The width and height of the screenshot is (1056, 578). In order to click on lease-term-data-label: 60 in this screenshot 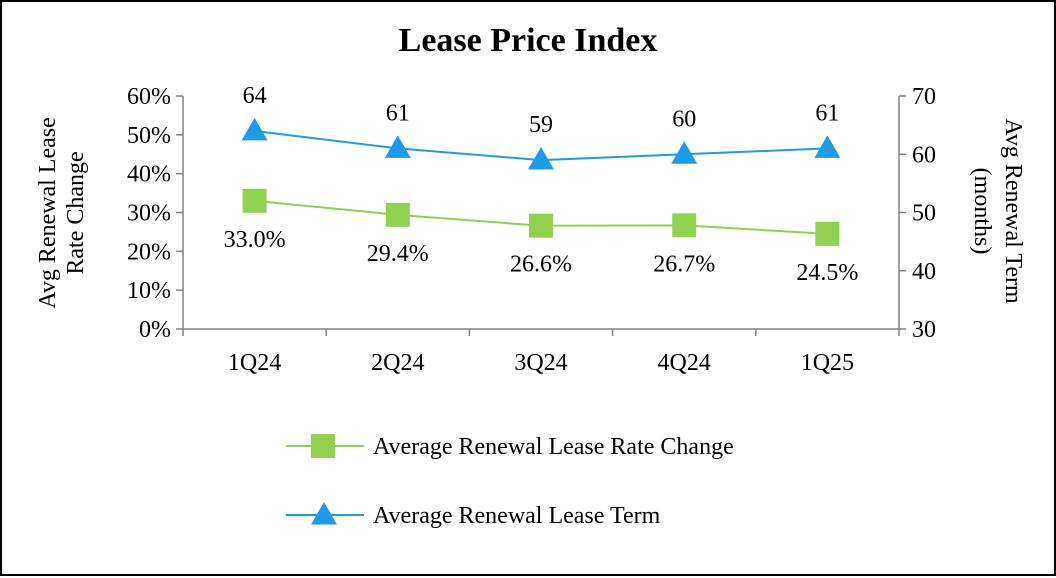, I will do `click(684, 119)`.